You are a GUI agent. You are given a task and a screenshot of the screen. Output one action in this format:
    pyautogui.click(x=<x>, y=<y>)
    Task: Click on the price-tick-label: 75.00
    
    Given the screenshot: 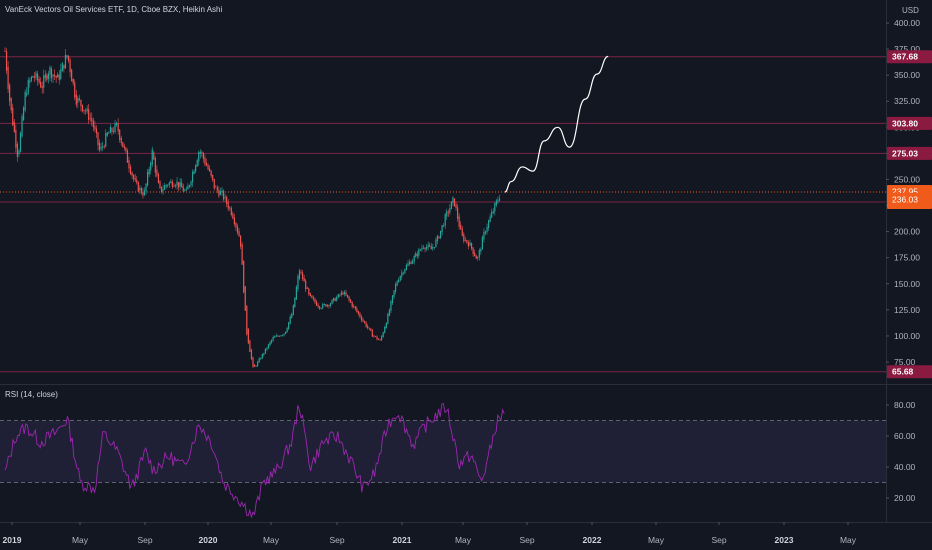 What is the action you would take?
    pyautogui.click(x=905, y=362)
    